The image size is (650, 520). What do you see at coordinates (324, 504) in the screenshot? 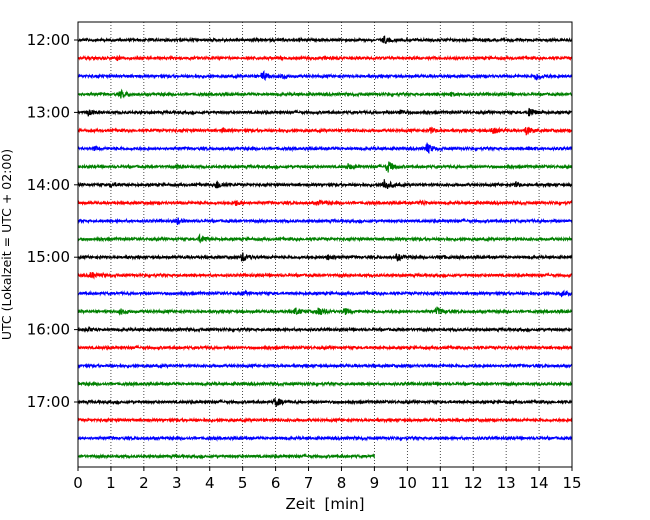
I see `x-axis-label: Zeit [min]` at bounding box center [324, 504].